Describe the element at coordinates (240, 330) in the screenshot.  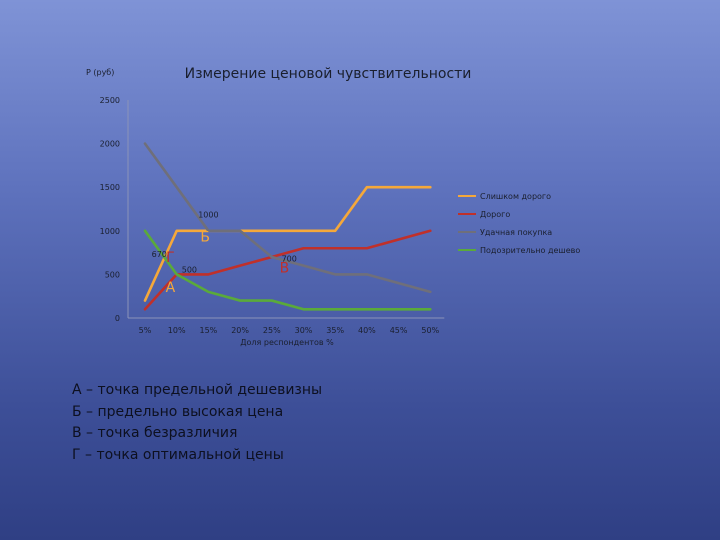
I see `x-tick-label: 20%` at that location.